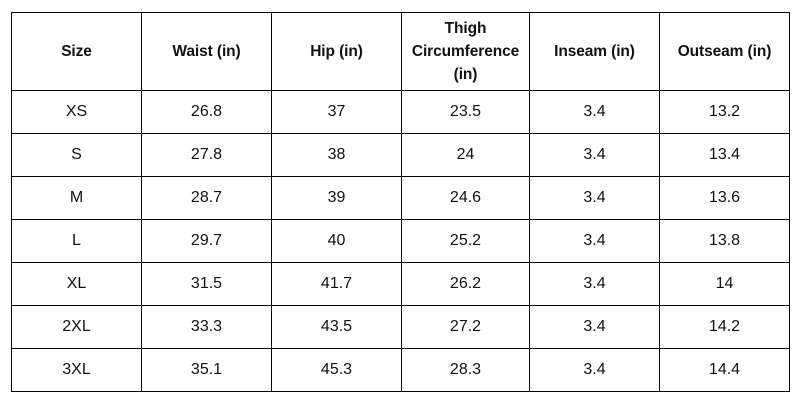 The image size is (800, 400). What do you see at coordinates (724, 241) in the screenshot?
I see `cell-outseam: 13.8` at bounding box center [724, 241].